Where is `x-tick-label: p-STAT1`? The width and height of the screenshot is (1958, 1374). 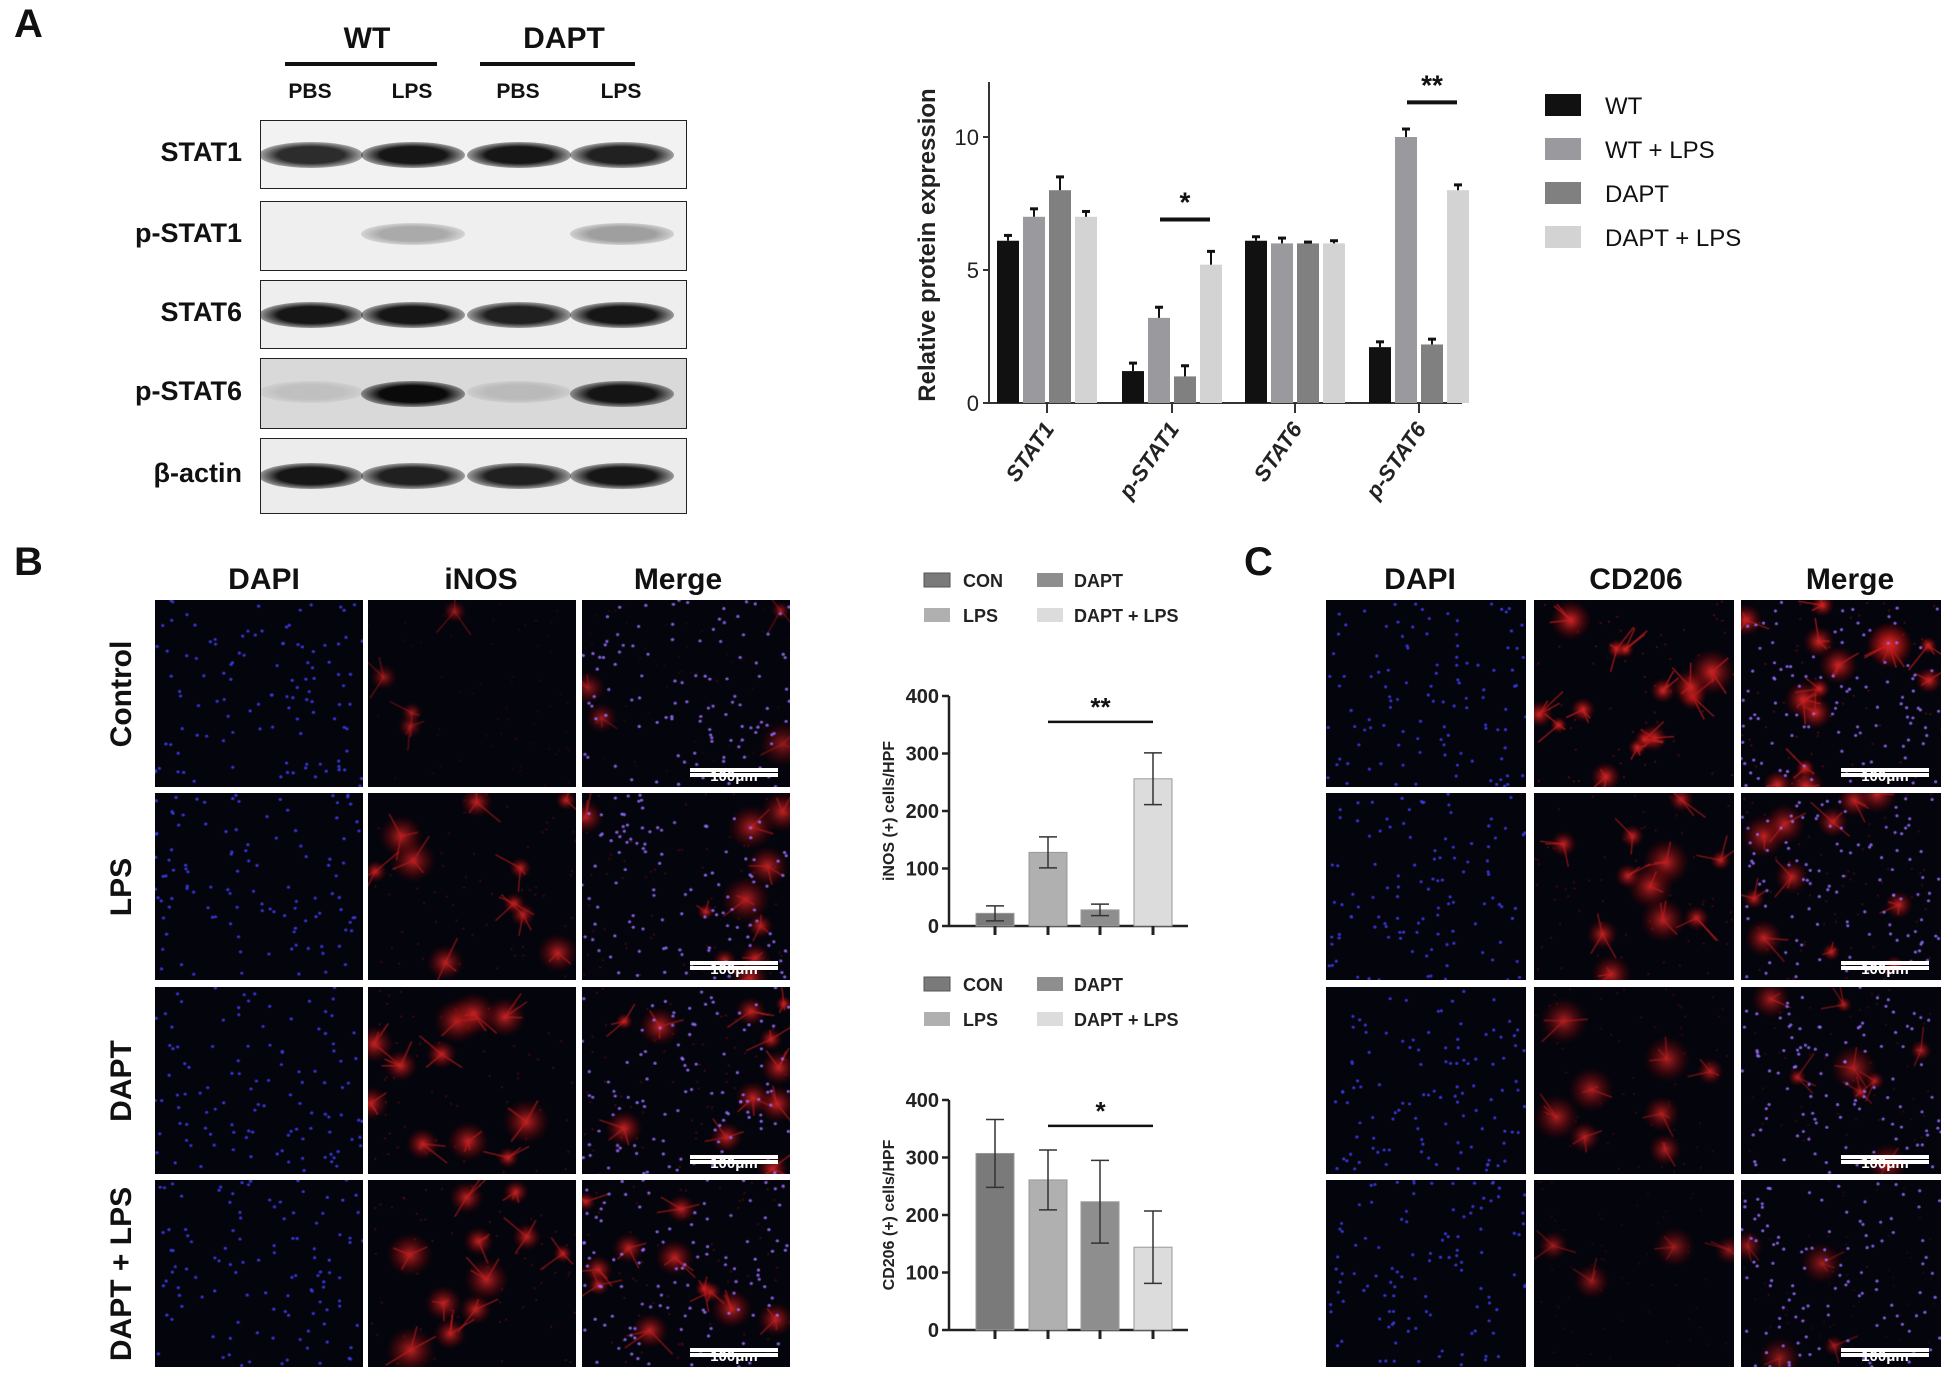 x-tick-label: p-STAT1 is located at coordinates (1148, 461).